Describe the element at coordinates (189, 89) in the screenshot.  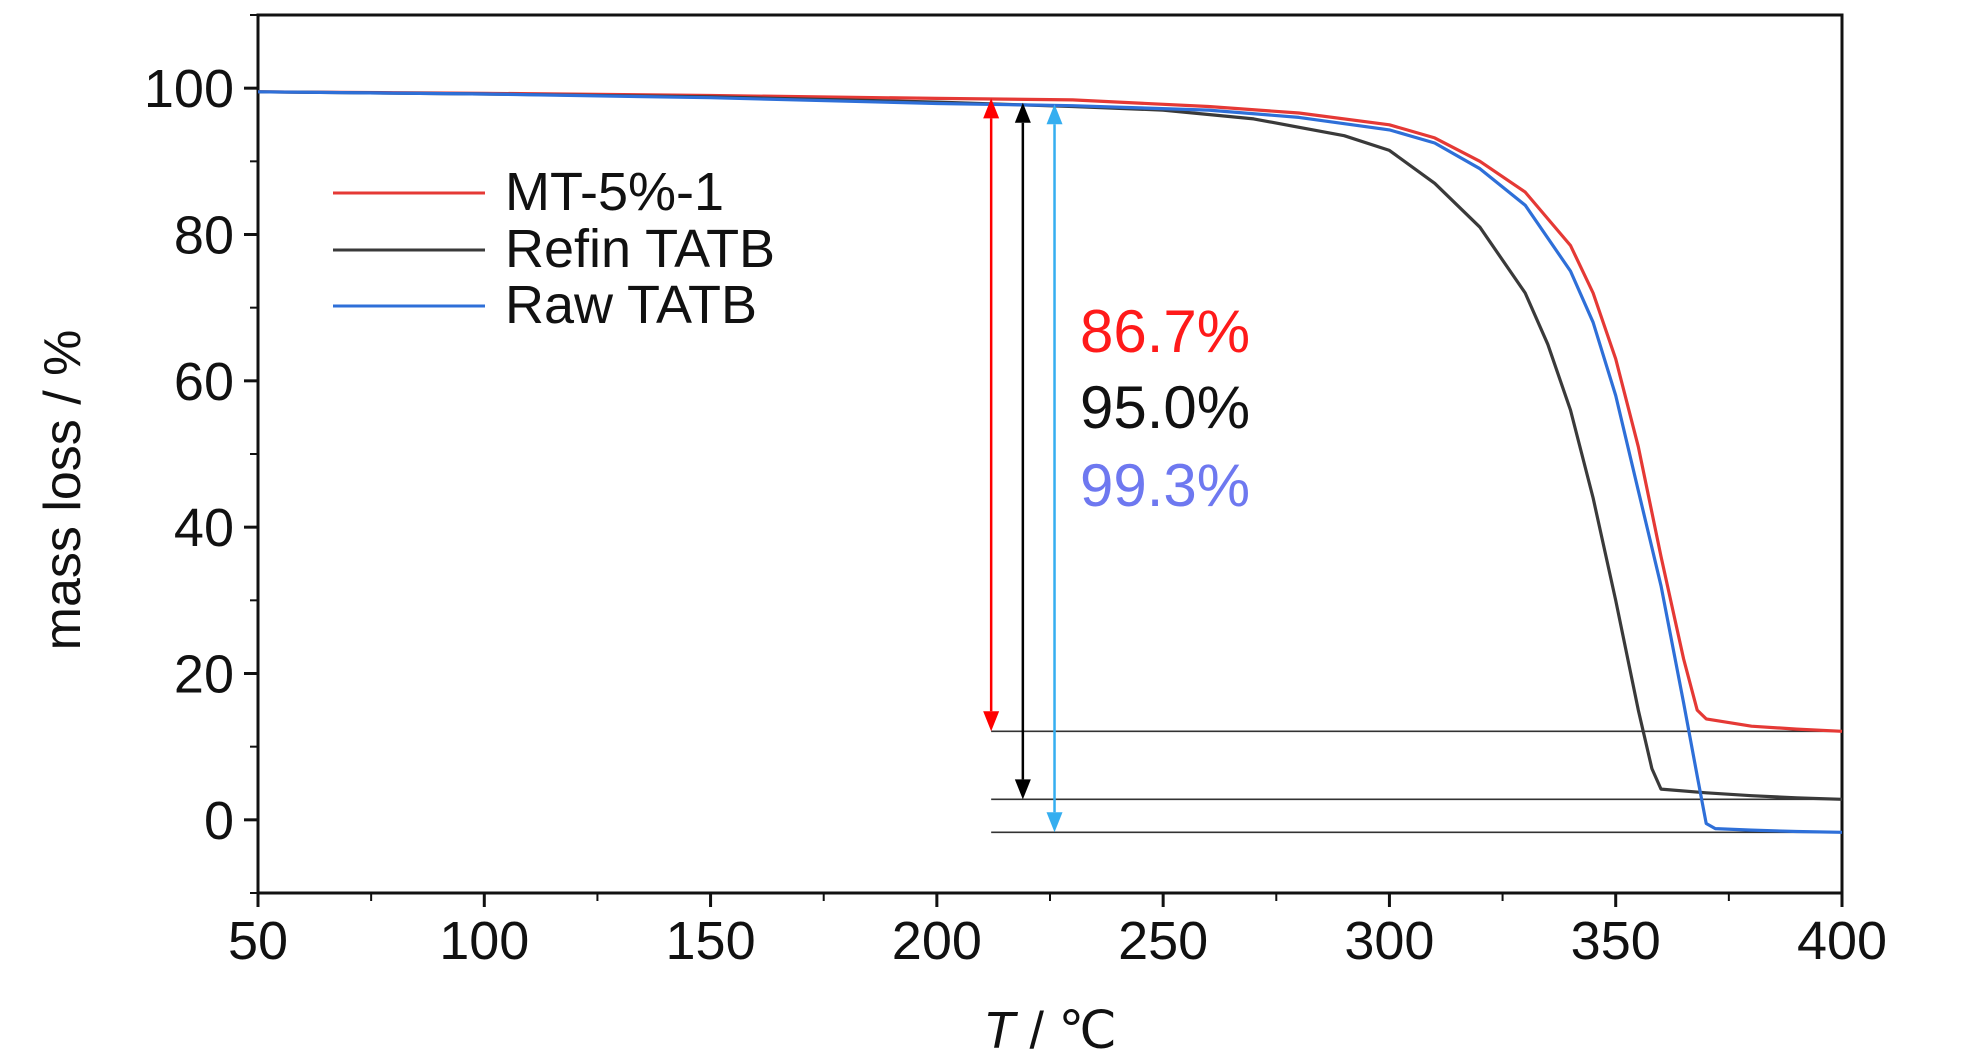
I see `y-tick-label-100: 100` at that location.